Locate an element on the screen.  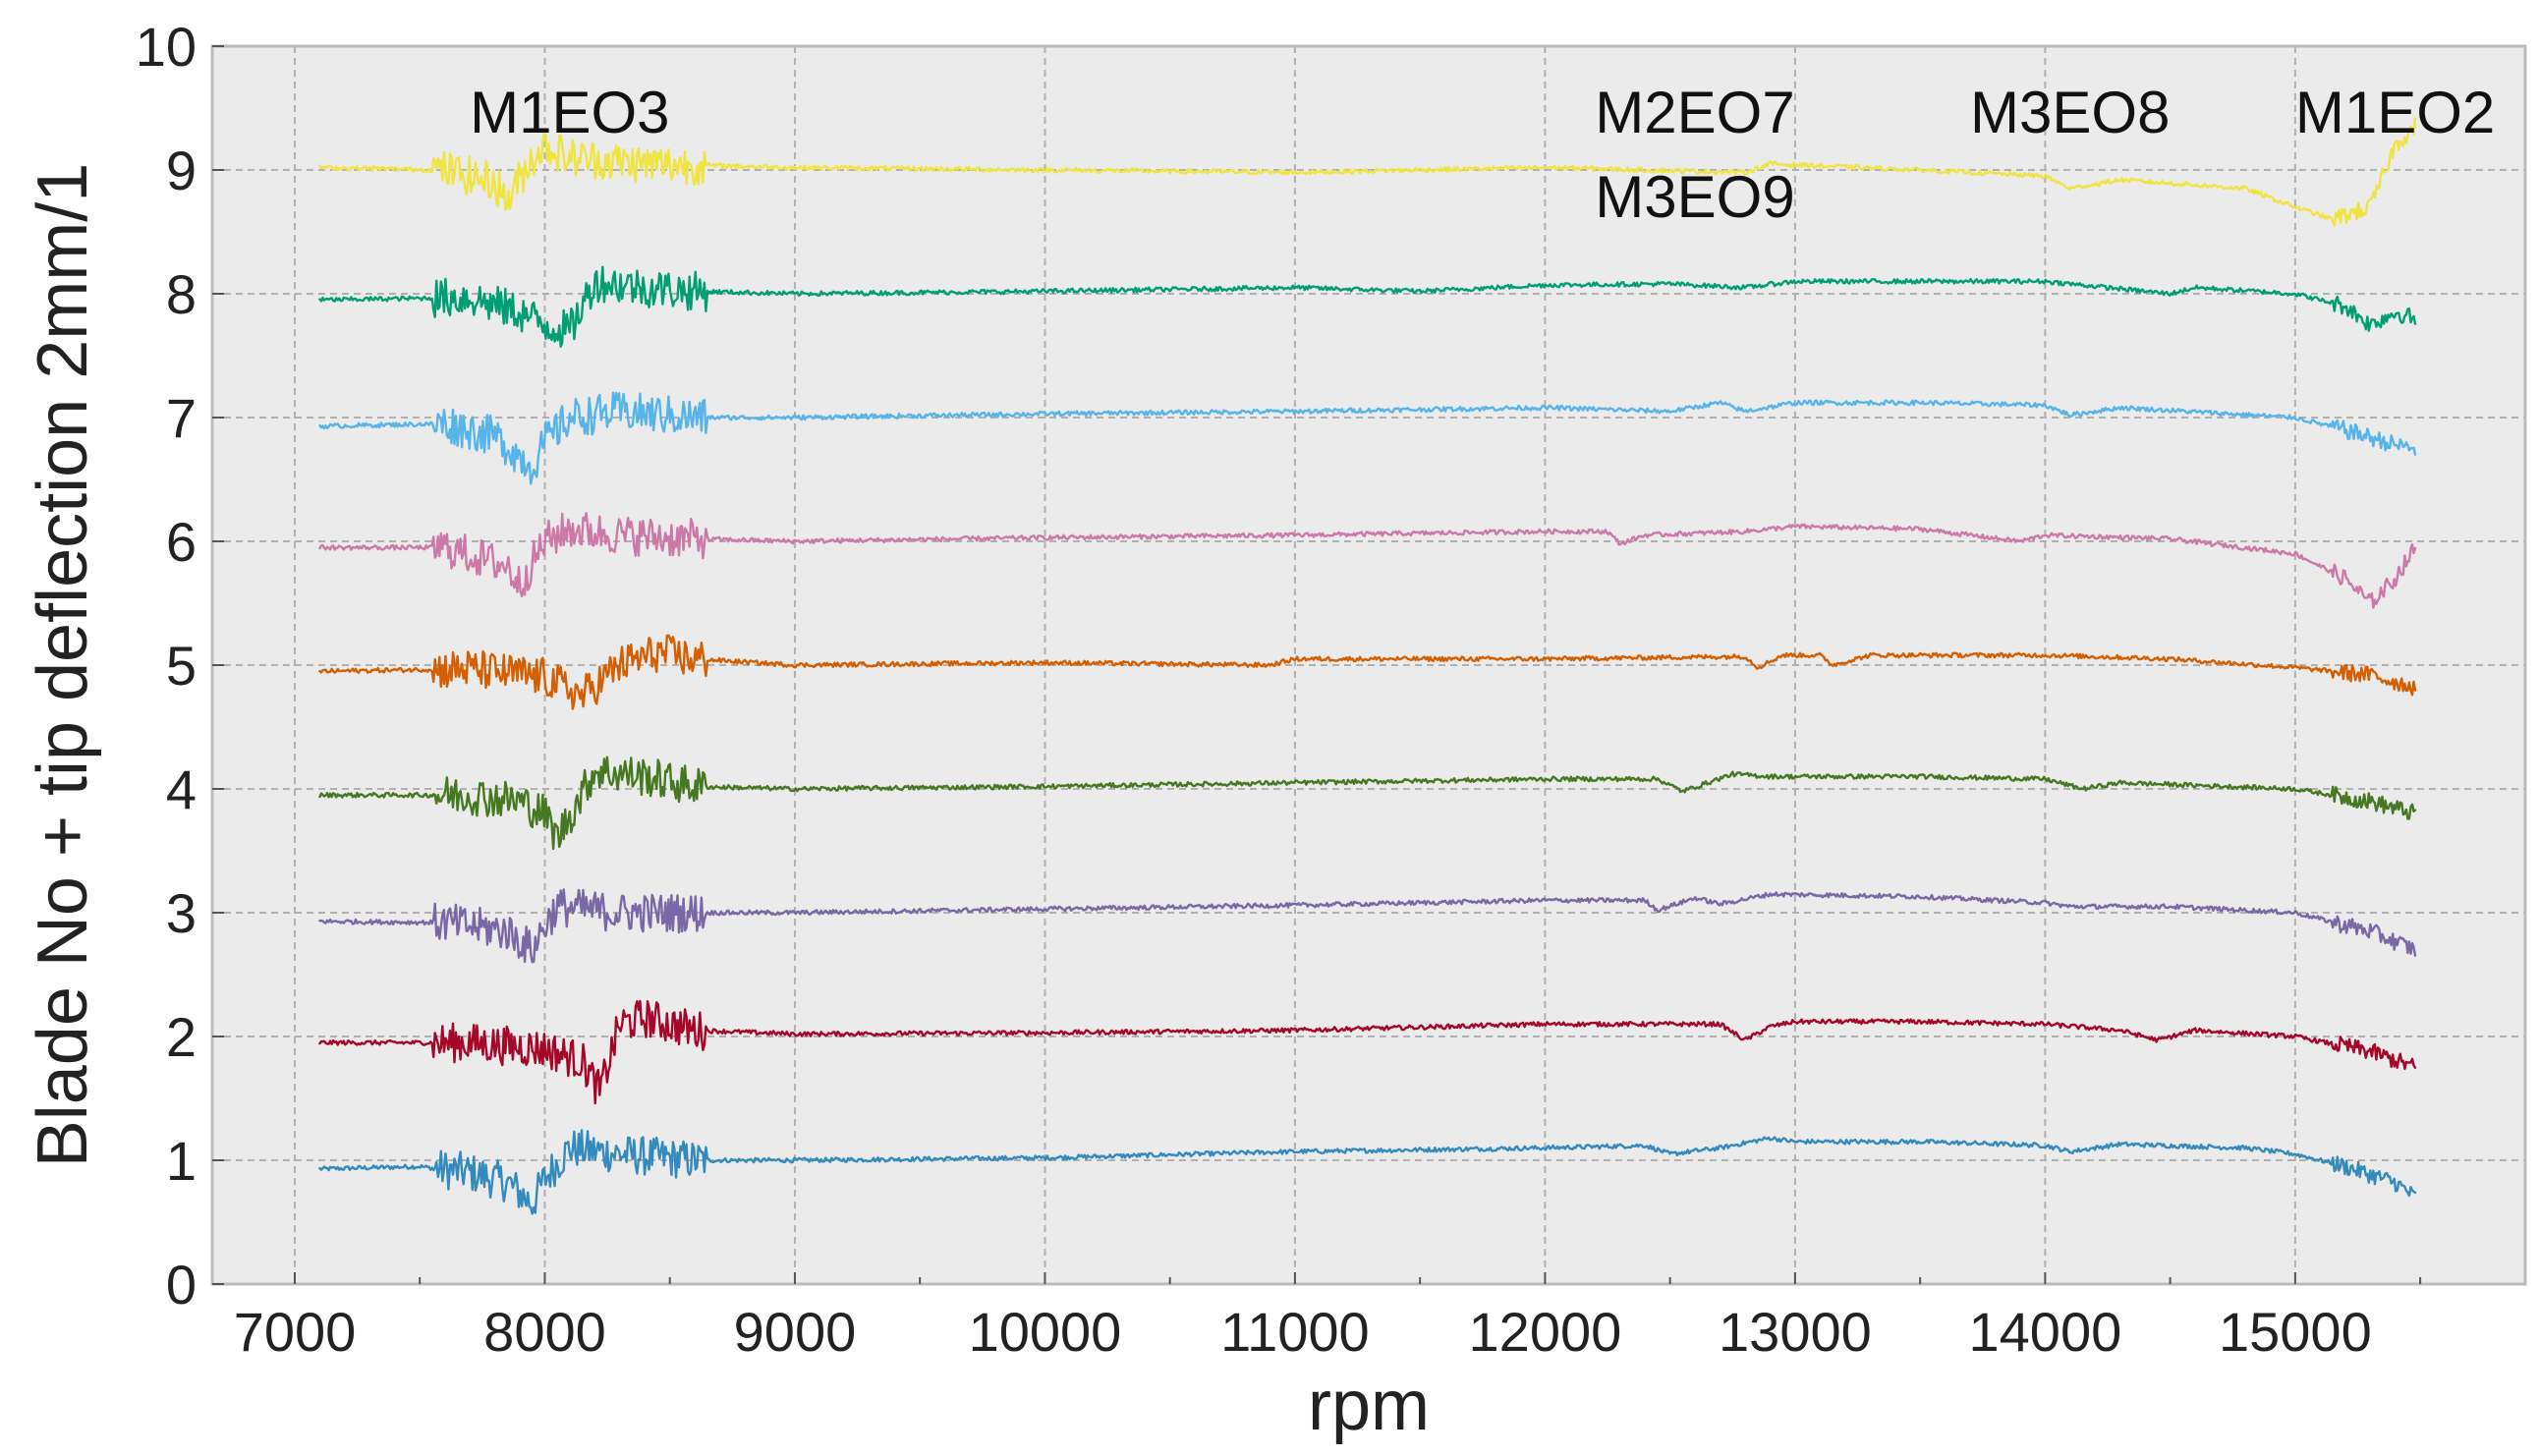
y-tick-label: 7 is located at coordinates (181, 418).